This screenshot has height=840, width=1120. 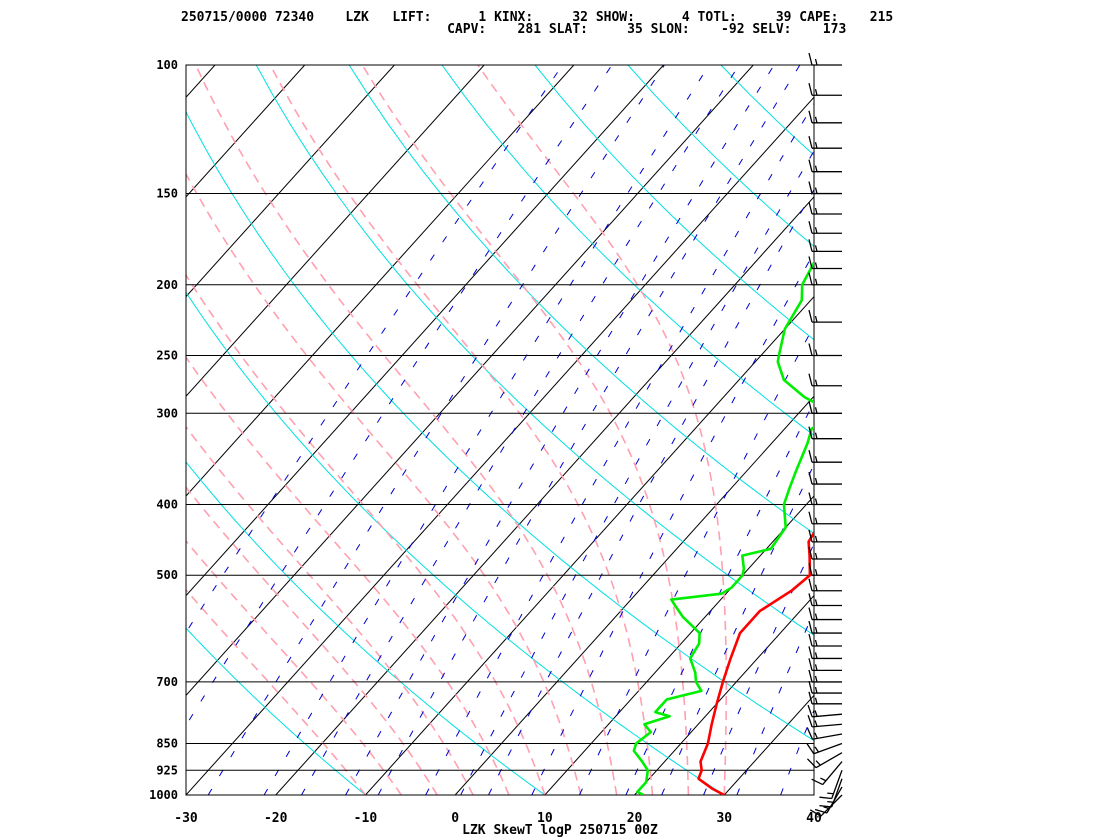 I want to click on temperature-tick--30: -30, so click(x=186, y=818).